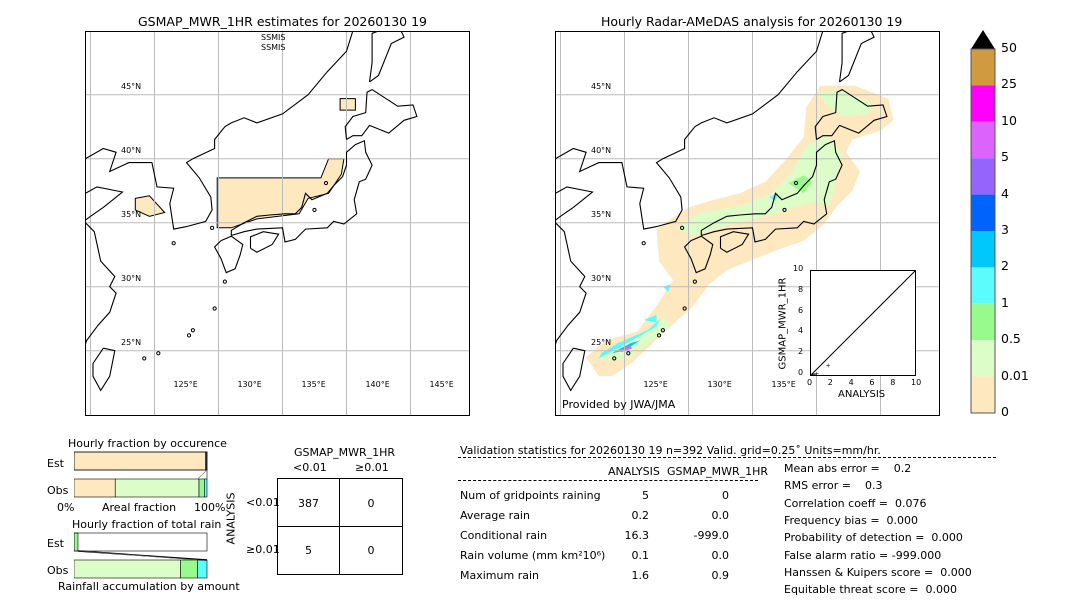 This screenshot has width=1080, height=612. I want to click on inset-ylabel: GSMAP_MWR_1HR, so click(783, 323).